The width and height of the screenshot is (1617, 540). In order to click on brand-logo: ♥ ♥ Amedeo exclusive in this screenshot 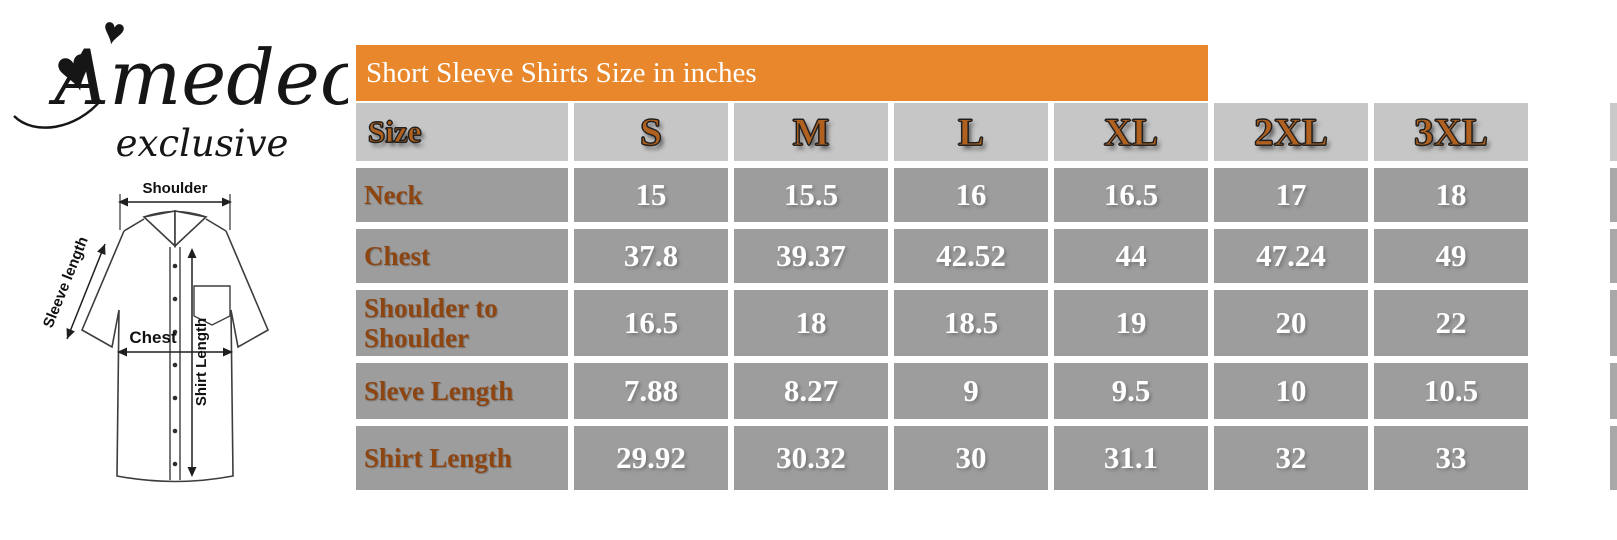, I will do `click(185, 91)`.